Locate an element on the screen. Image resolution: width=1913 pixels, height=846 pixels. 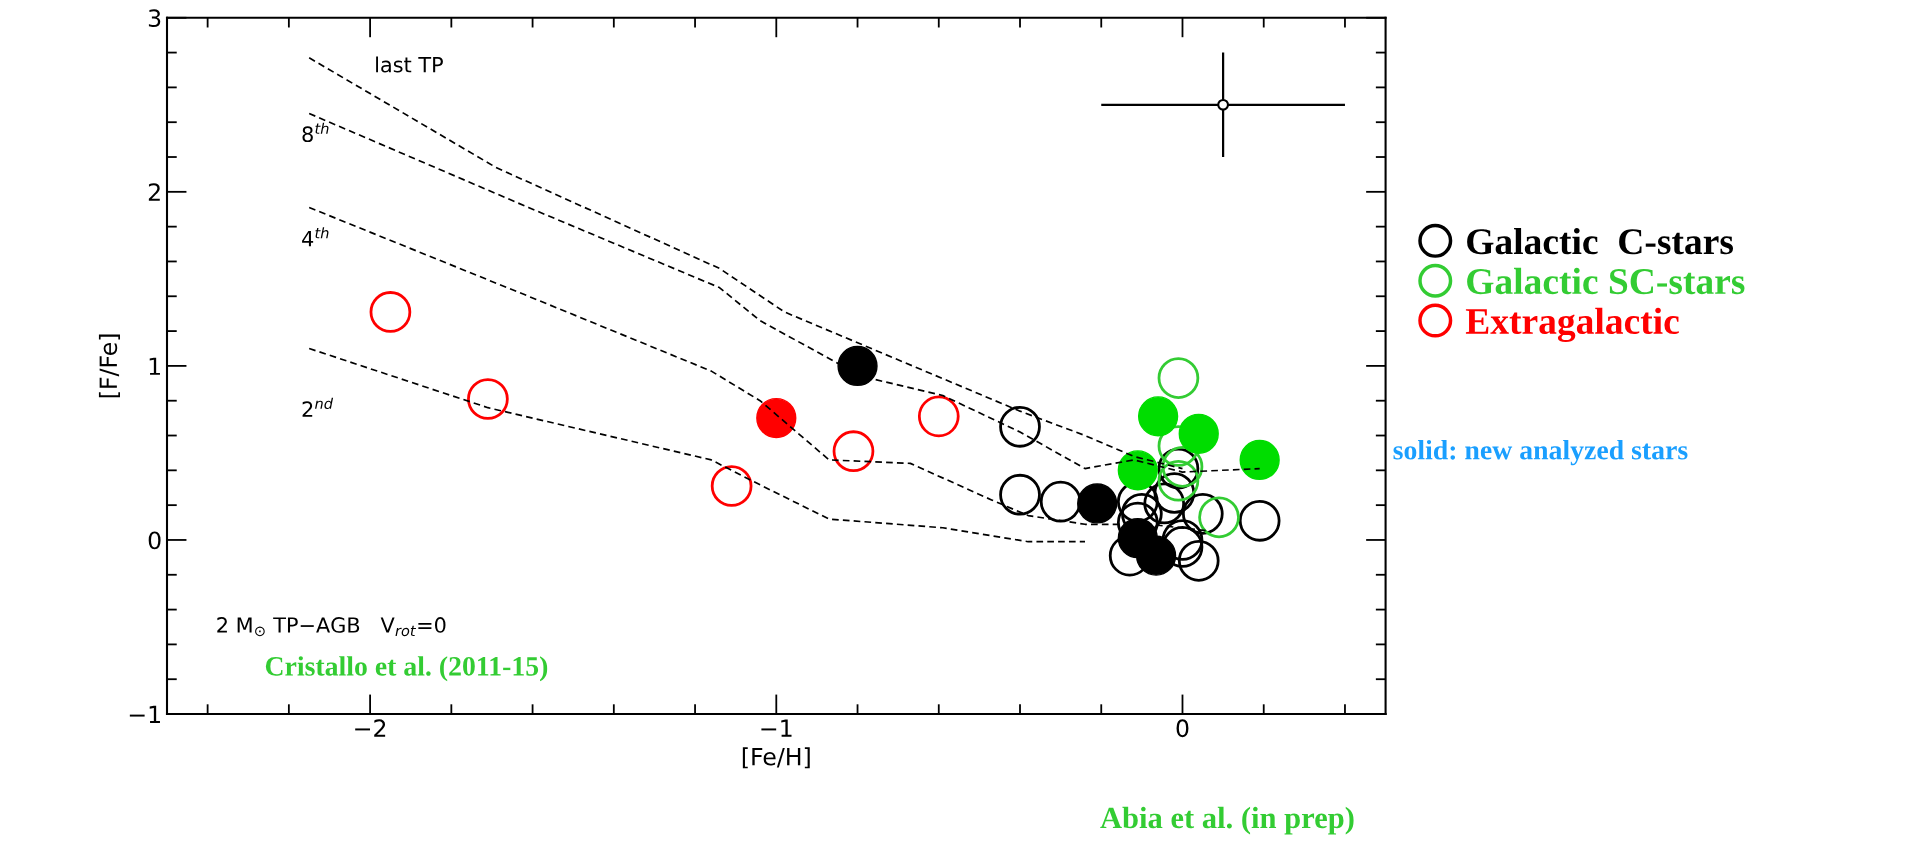
text: solid: new analyzed stars is located at coordinates (1540, 452).